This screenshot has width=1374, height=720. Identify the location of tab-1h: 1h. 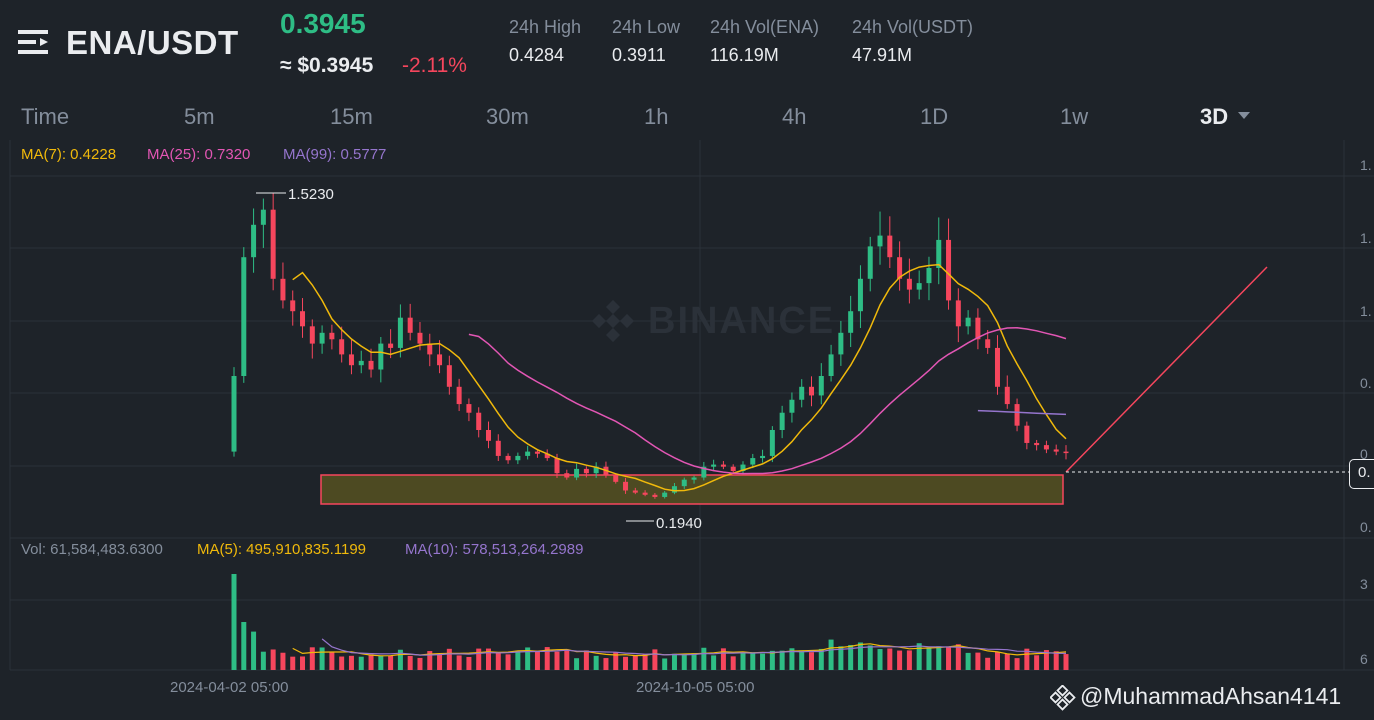
(656, 116).